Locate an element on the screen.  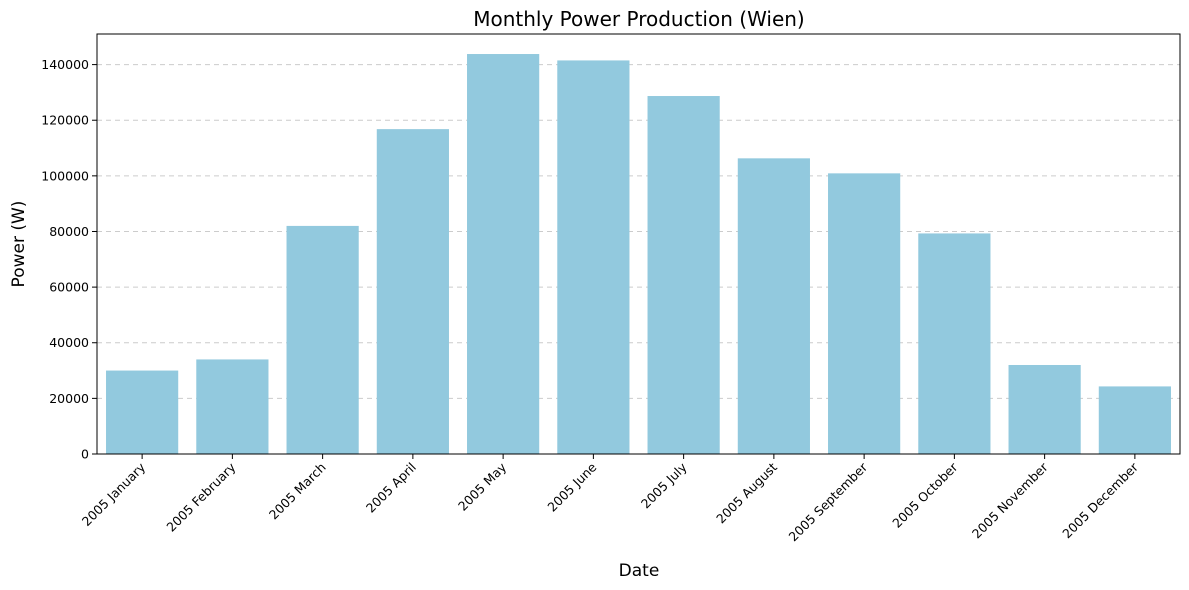
y-tick-label: 80000 is located at coordinates (69, 231).